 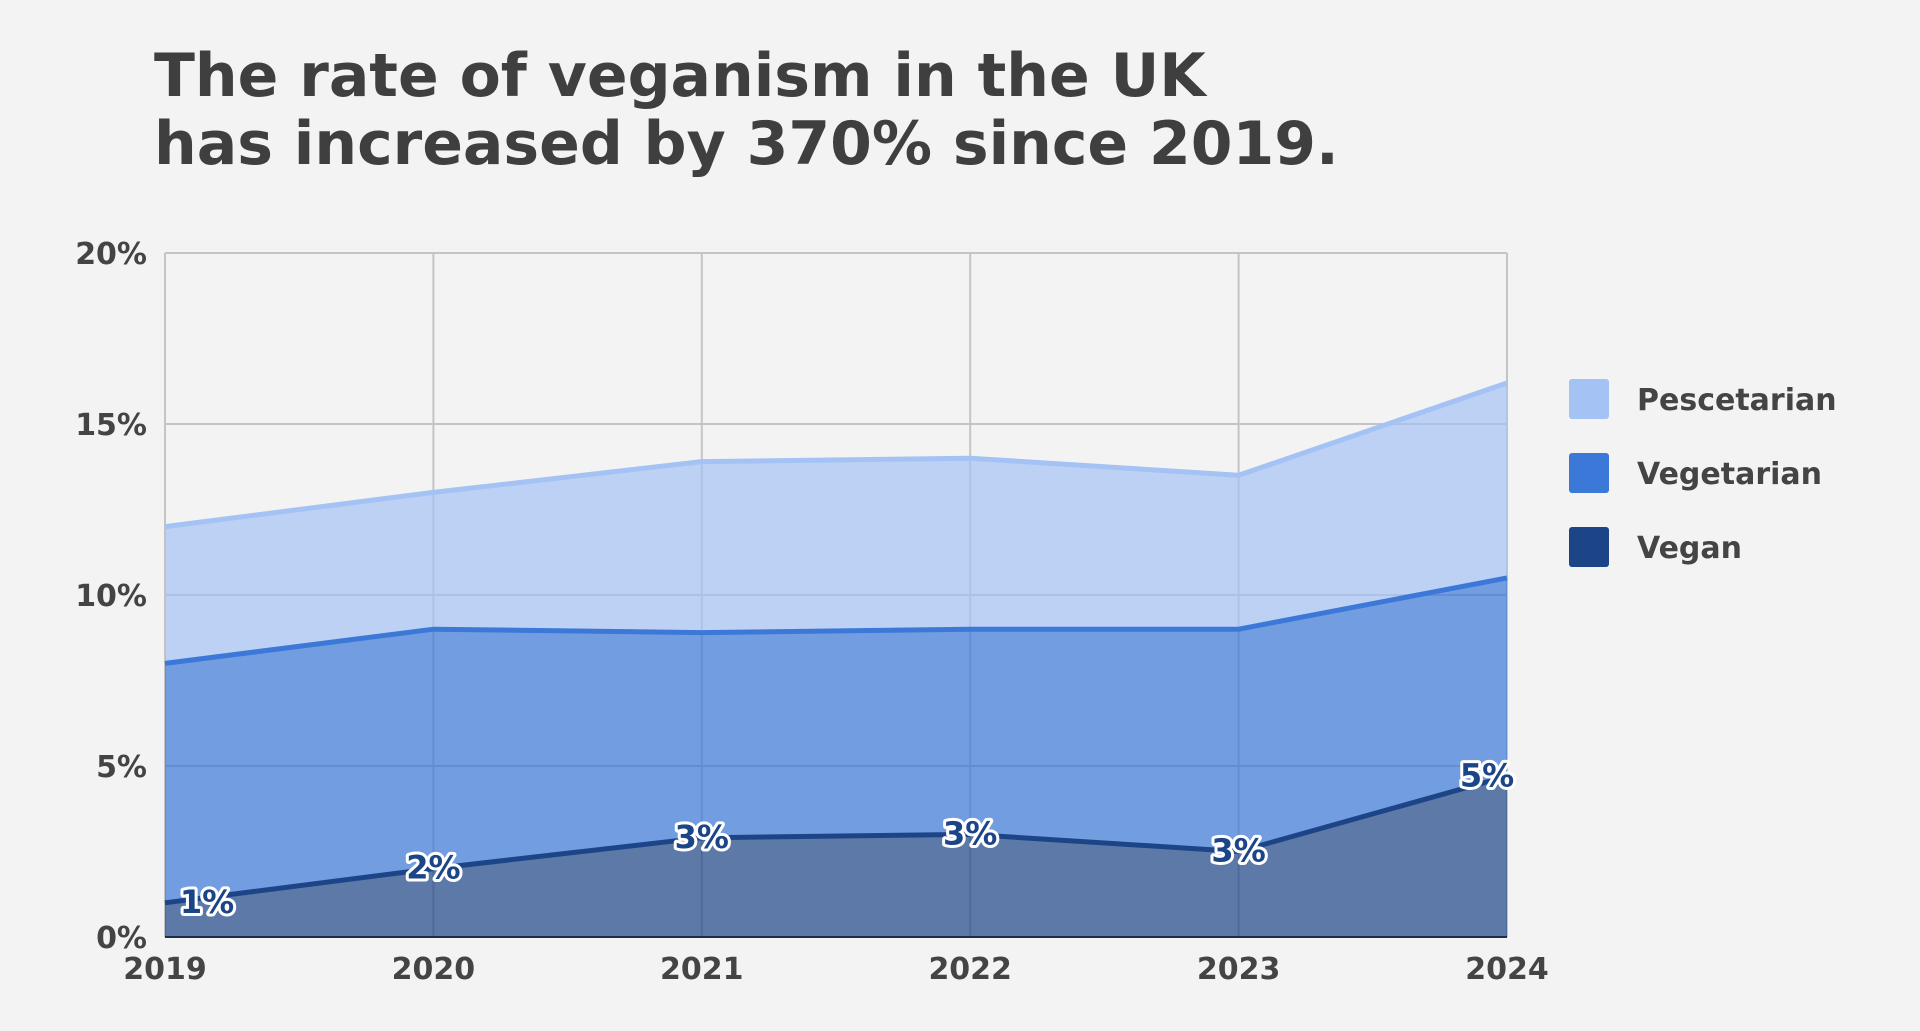 I want to click on x-tick-label: 2023, so click(x=1239, y=969).